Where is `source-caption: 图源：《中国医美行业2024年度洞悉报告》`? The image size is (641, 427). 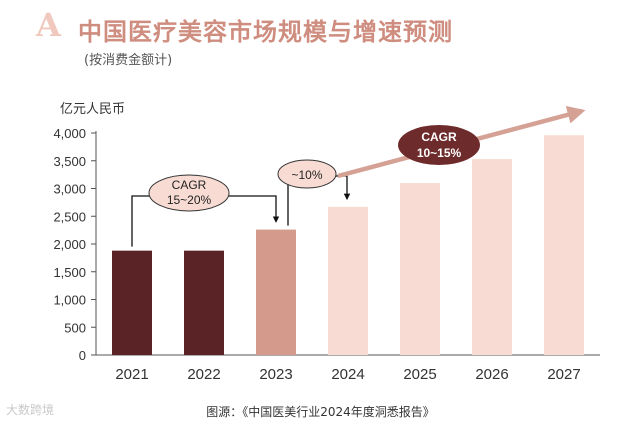
source-caption: 图源：《中国医美行业2024年度洞悉报告》 is located at coordinates (320, 412).